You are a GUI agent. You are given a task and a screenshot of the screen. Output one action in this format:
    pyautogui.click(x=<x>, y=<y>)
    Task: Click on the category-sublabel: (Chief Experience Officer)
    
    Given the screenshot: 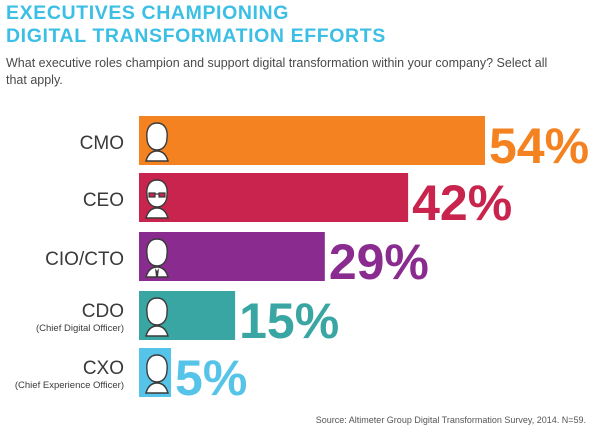 What is the action you would take?
    pyautogui.click(x=69, y=385)
    